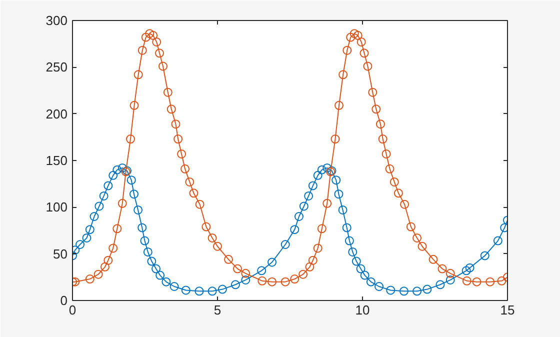  I want to click on y-tick-label: 100, so click(57, 207).